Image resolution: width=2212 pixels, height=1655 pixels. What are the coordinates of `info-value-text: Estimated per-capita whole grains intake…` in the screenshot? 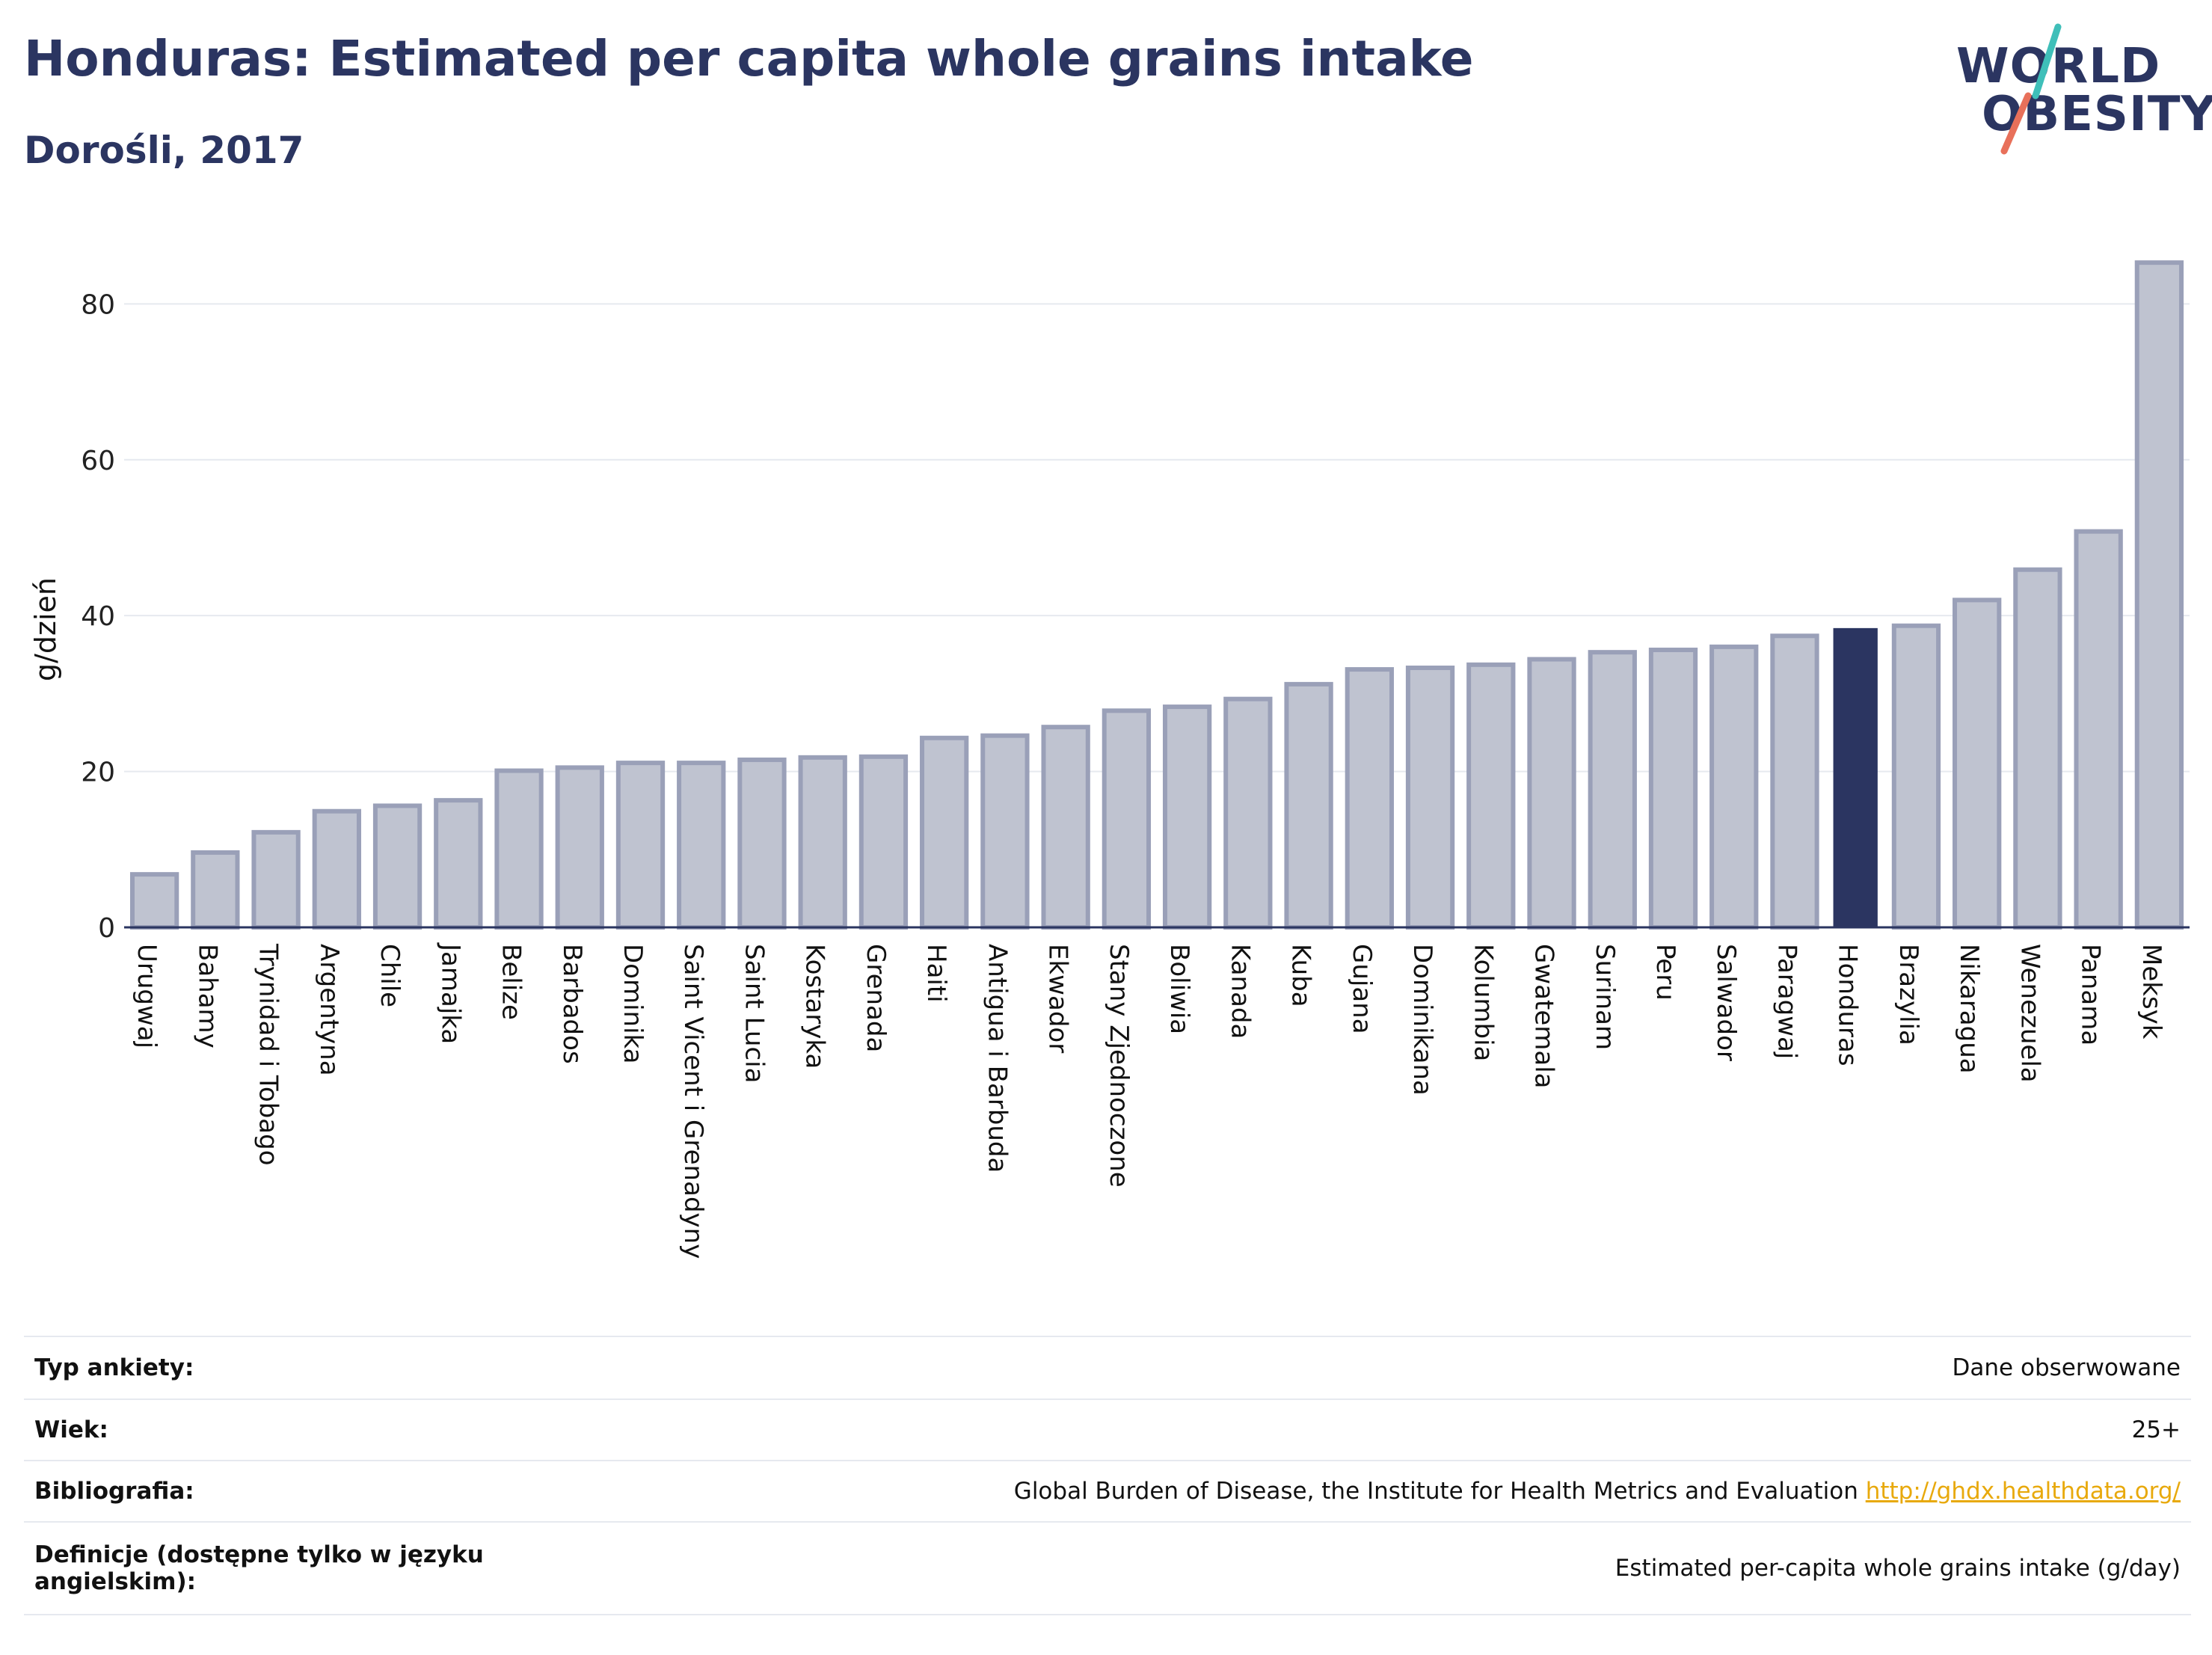 It's located at (1898, 1568).